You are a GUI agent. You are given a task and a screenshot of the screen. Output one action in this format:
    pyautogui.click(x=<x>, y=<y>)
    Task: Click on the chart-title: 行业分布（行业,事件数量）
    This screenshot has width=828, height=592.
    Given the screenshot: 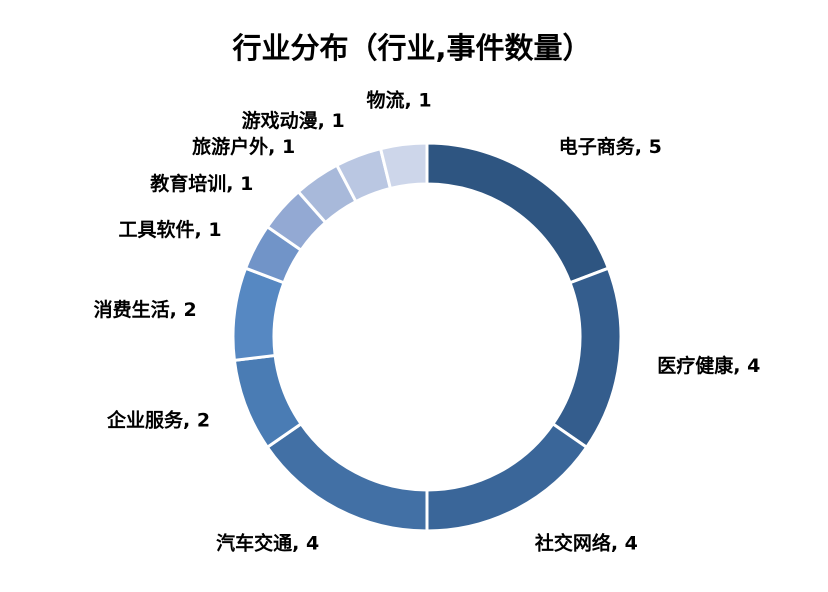 What is the action you would take?
    pyautogui.click(x=411, y=48)
    